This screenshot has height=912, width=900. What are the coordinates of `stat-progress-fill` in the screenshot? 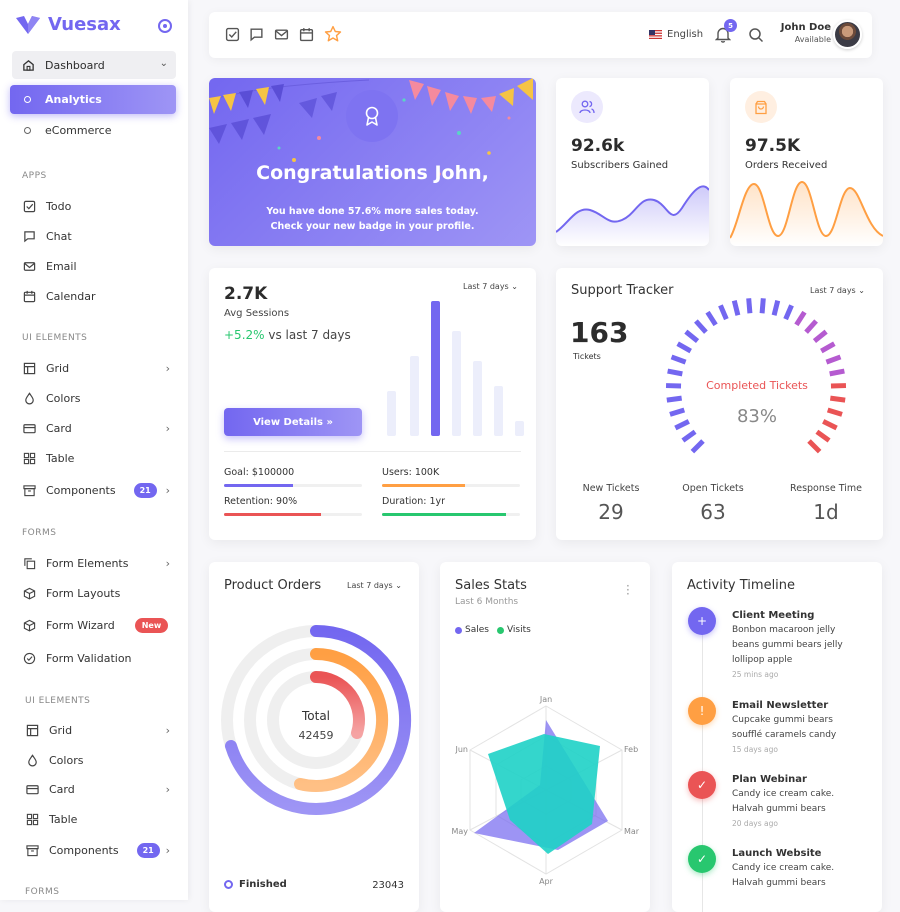 It's located at (423, 485).